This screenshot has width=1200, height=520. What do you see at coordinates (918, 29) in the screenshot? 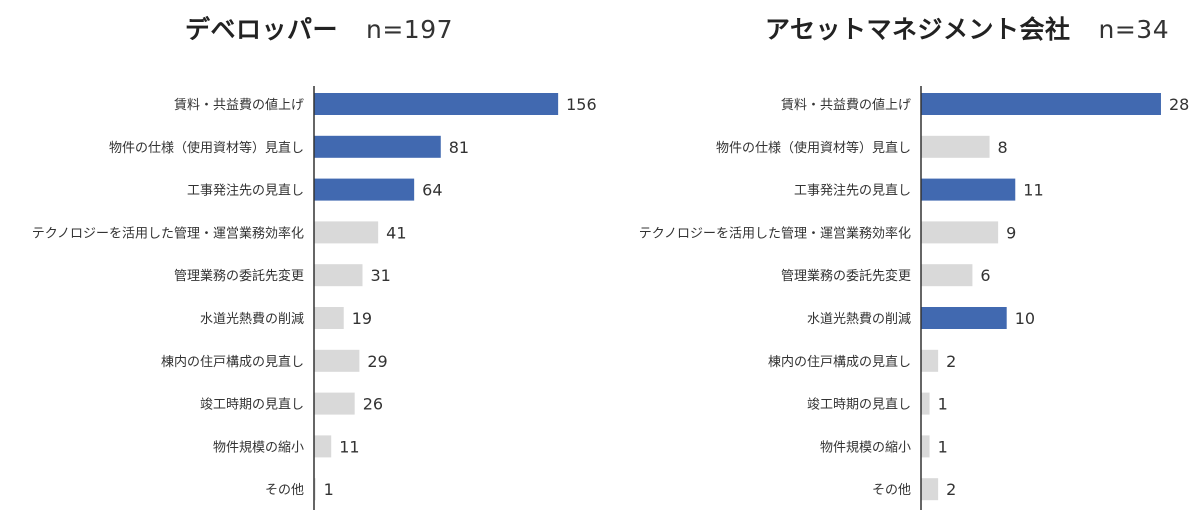
I see `chart-title-text: アセットマネジメント会社` at bounding box center [918, 29].